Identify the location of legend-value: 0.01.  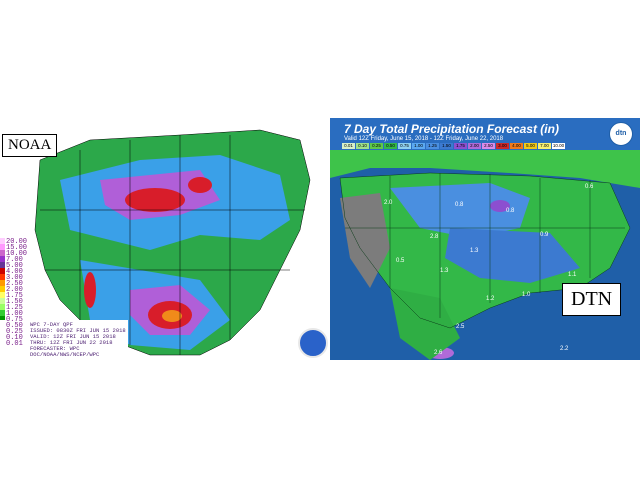
(14, 344).